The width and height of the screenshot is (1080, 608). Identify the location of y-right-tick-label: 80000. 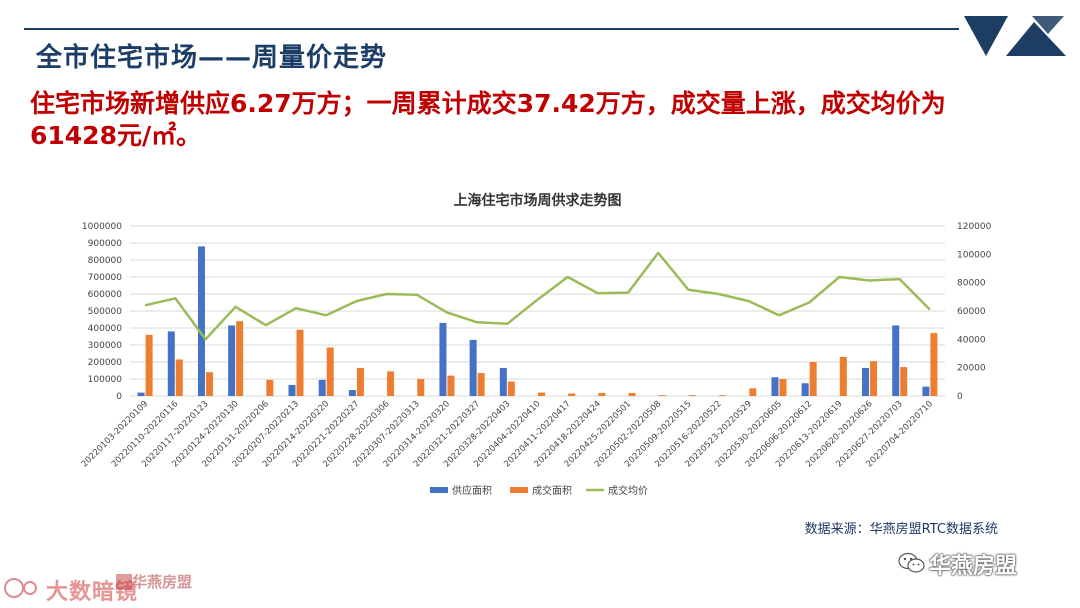
(971, 284).